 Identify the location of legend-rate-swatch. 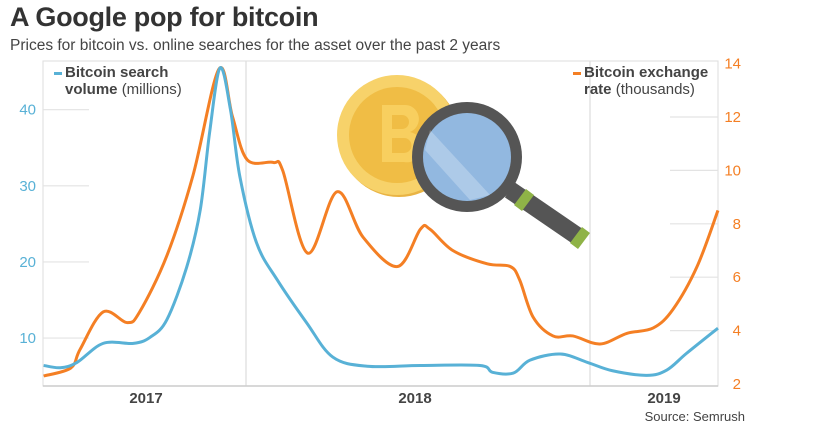
(577, 73).